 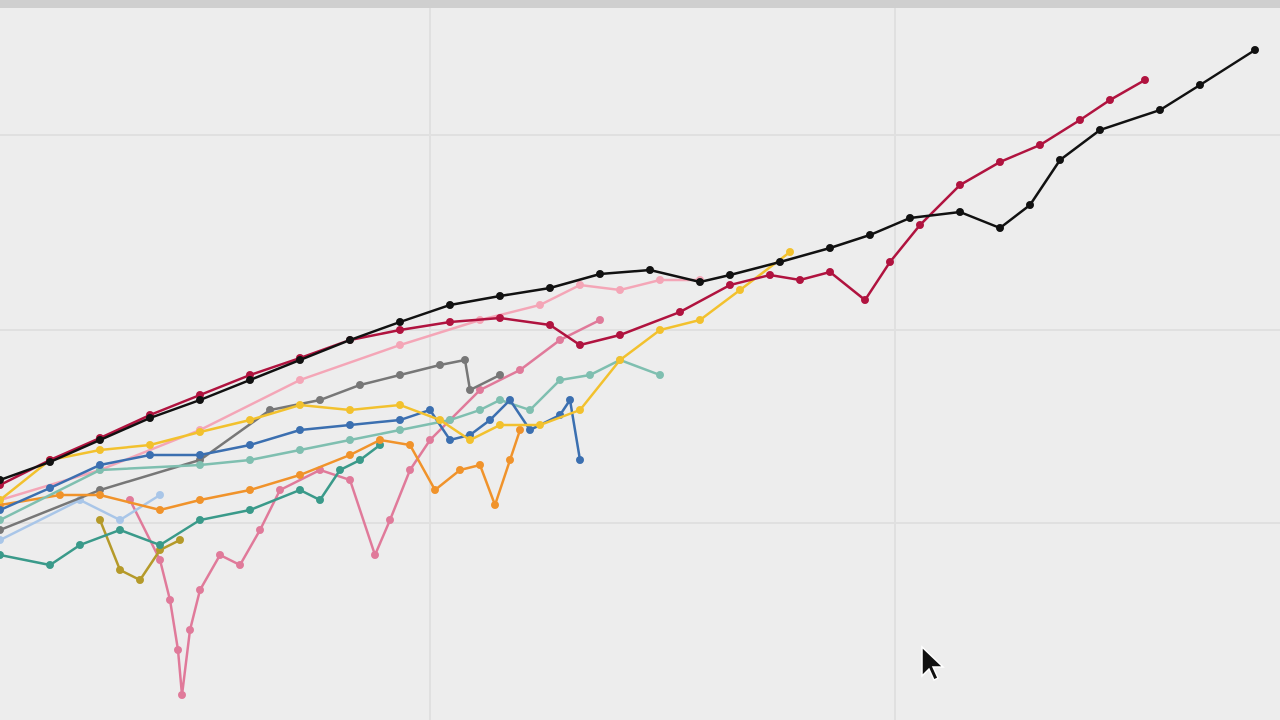 What do you see at coordinates (640, 4) in the screenshot?
I see `top-bar` at bounding box center [640, 4].